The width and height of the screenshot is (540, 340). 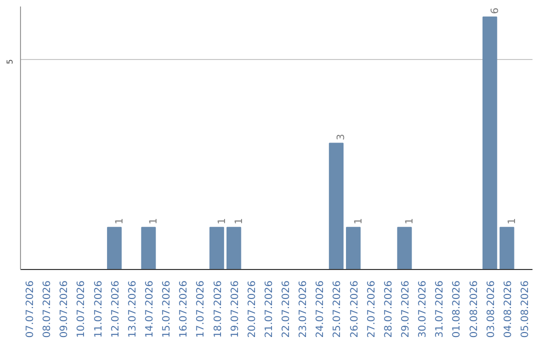 What do you see at coordinates (423, 309) in the screenshot?
I see `x-tick-label: 30.07.2026` at bounding box center [423, 309].